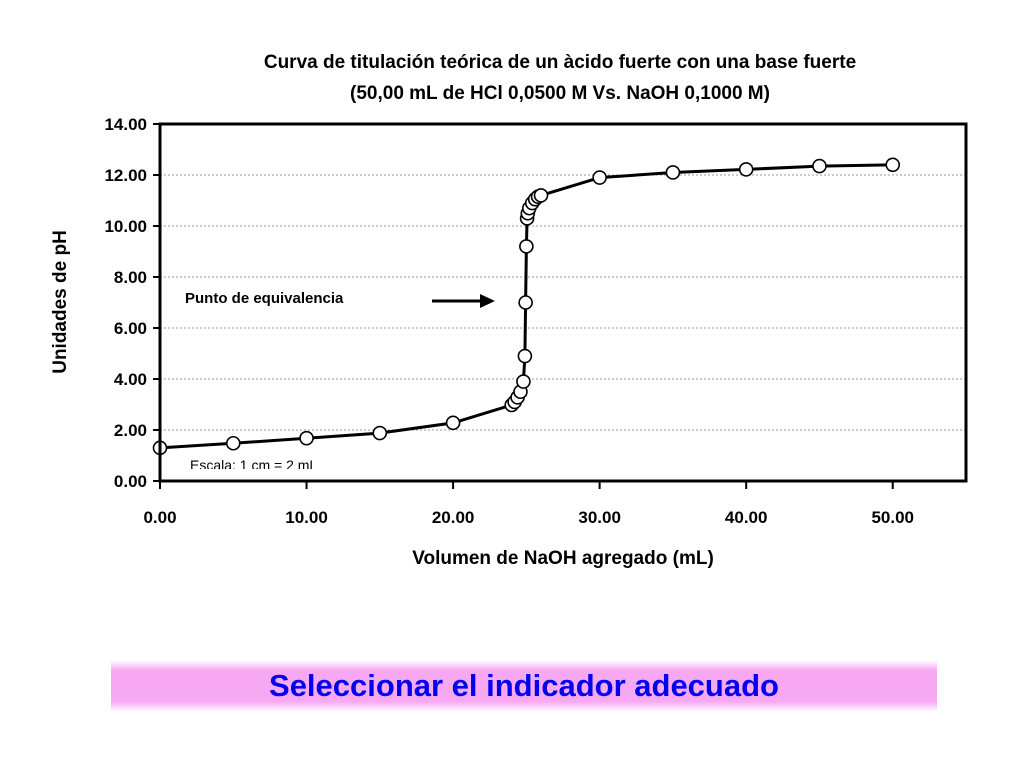 The width and height of the screenshot is (1024, 768). Describe the element at coordinates (264, 298) in the screenshot. I see `equivalence-point-label: Punto de equivalencia` at that location.